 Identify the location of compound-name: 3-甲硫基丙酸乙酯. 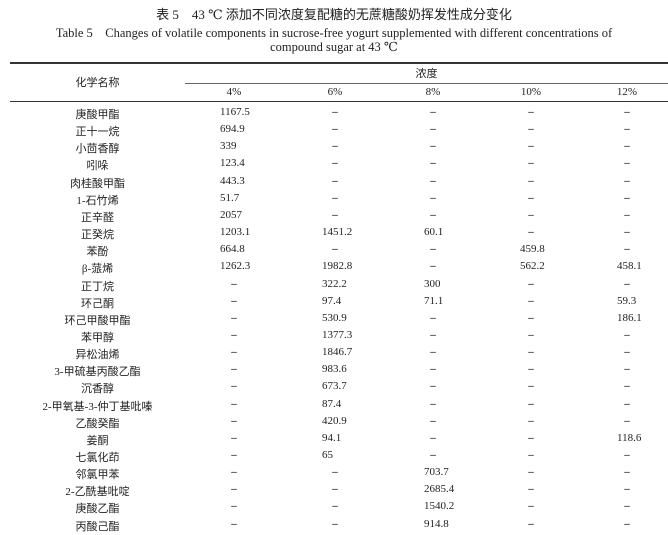
(97, 372).